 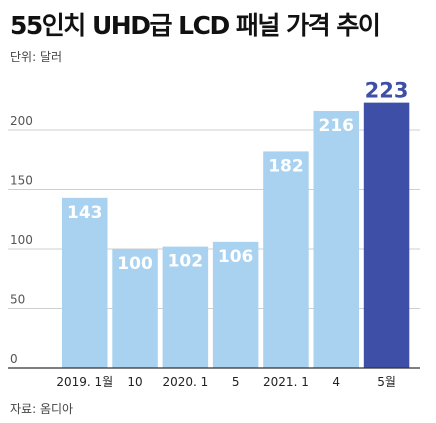 I want to click on x-tick-label: 5, so click(x=236, y=382).